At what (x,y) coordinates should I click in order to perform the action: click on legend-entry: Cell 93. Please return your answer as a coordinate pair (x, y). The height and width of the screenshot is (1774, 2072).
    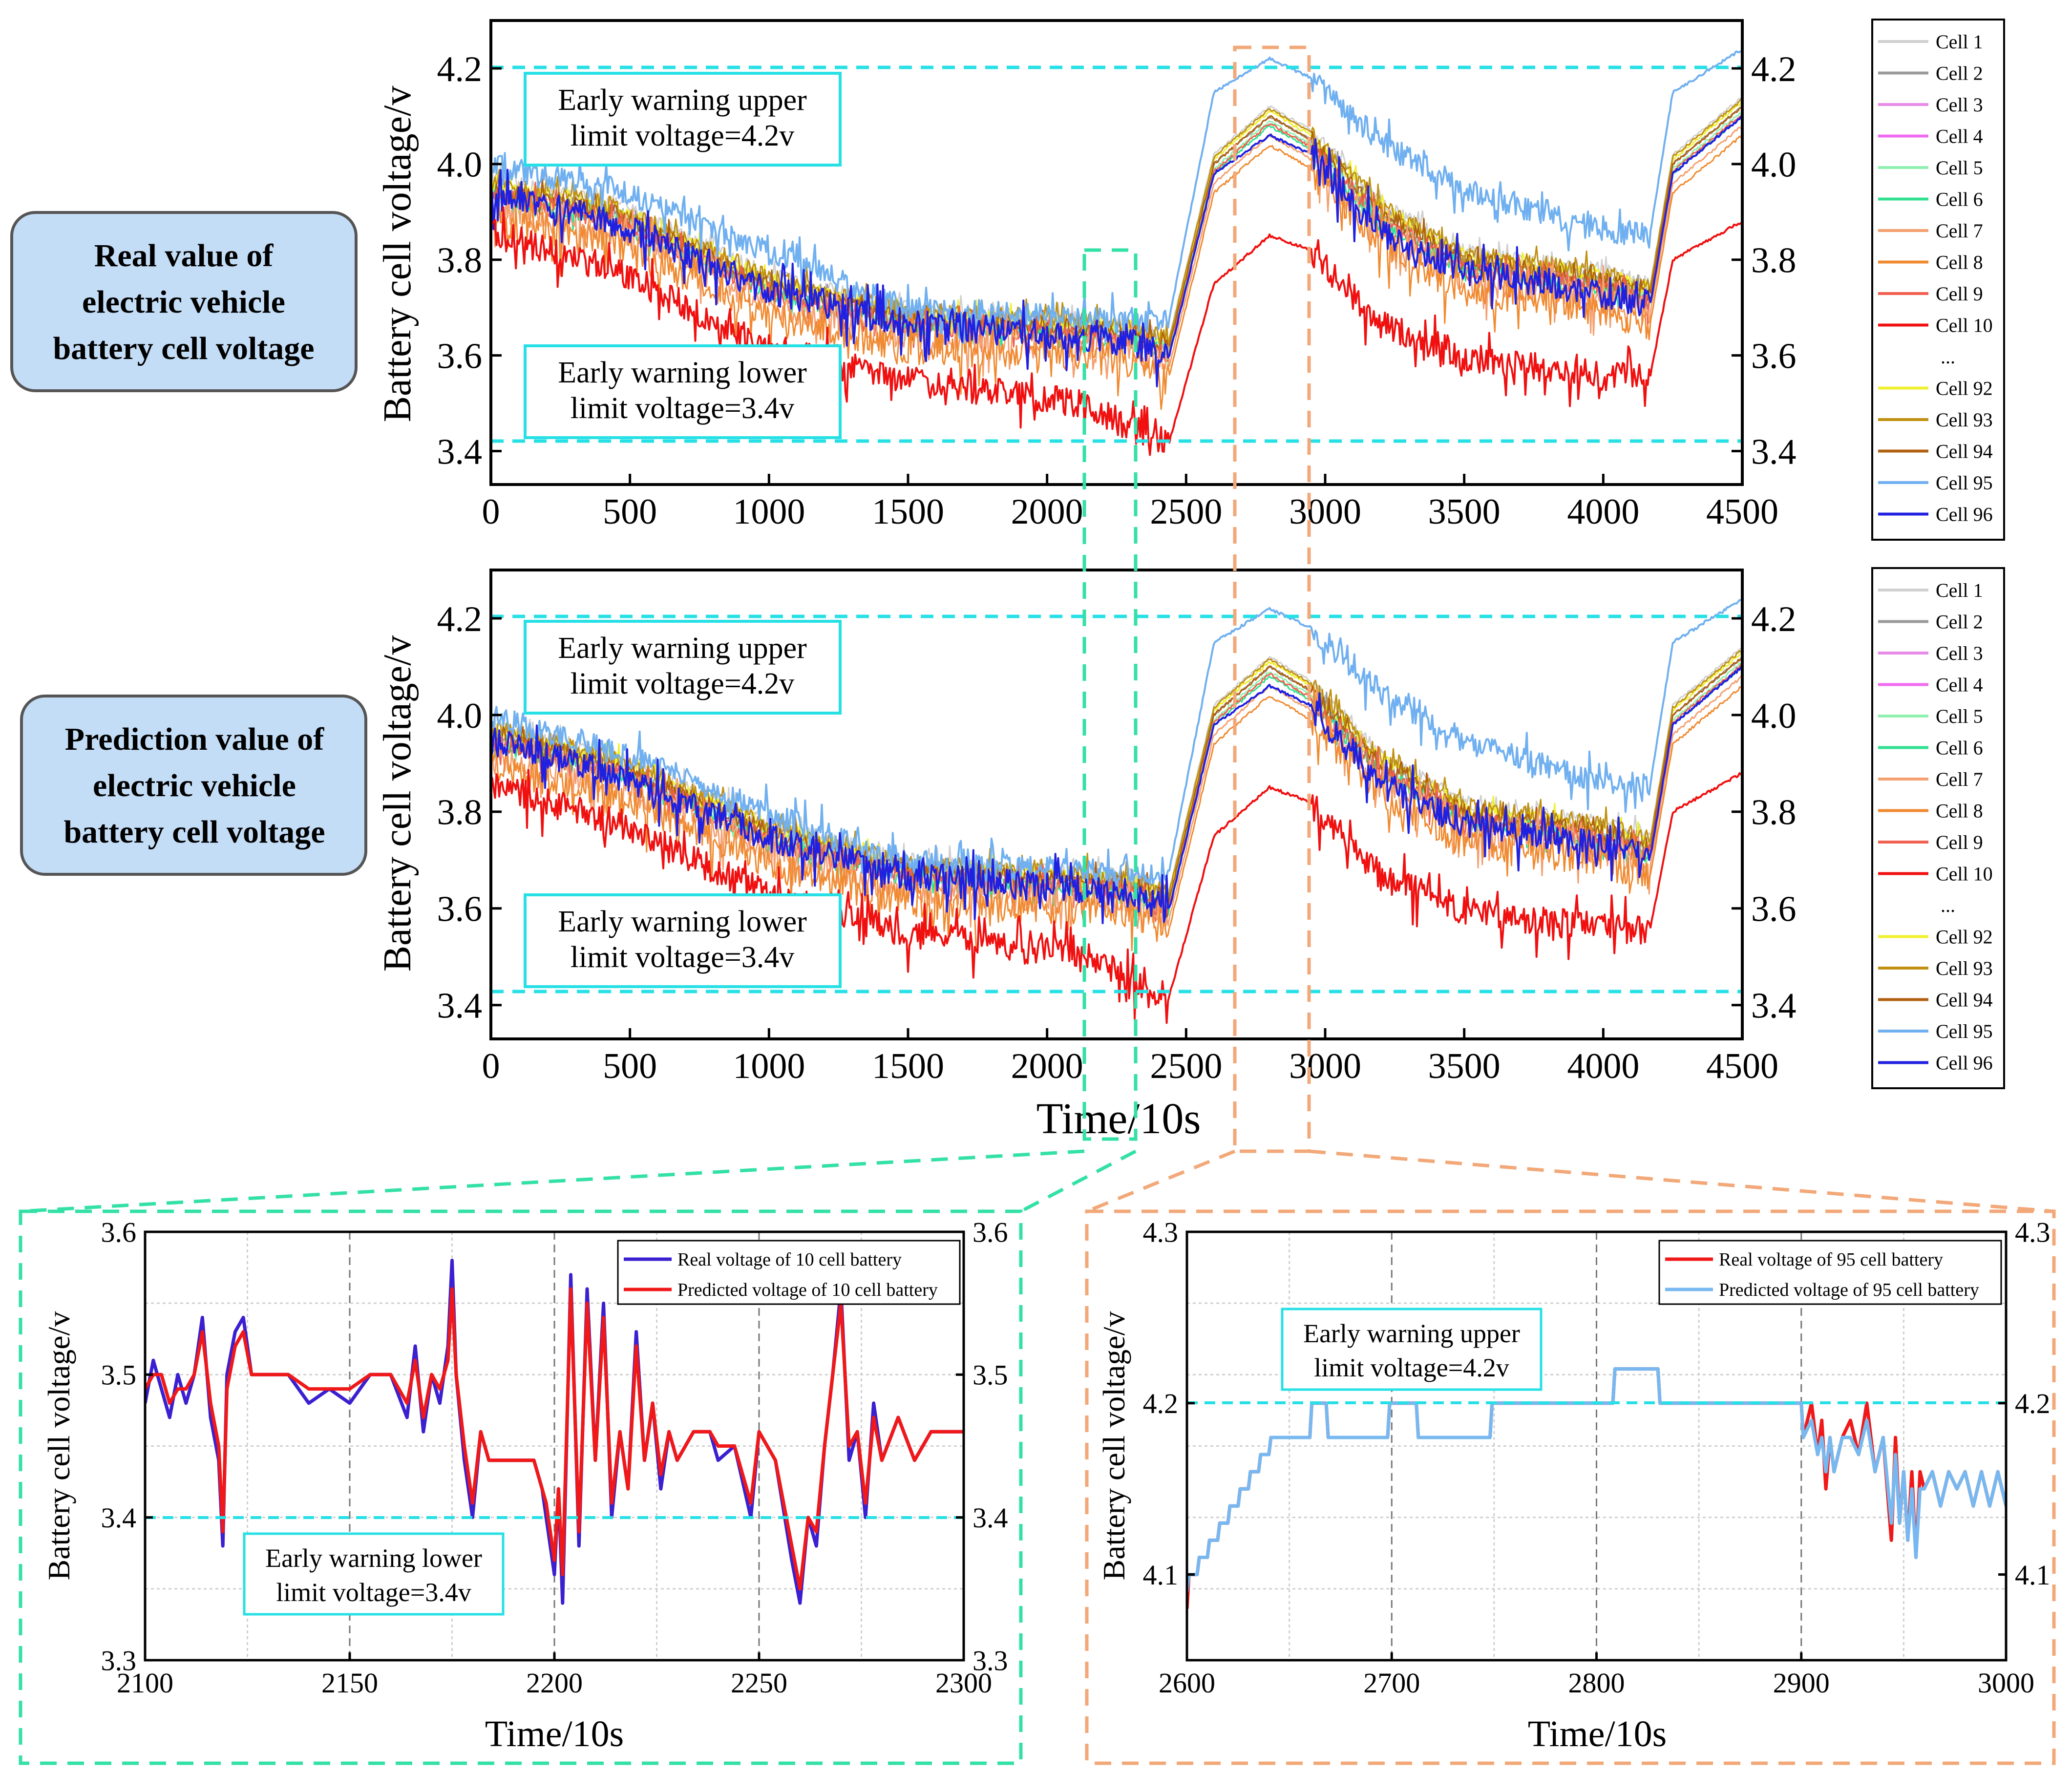
    Looking at the image, I should click on (1965, 968).